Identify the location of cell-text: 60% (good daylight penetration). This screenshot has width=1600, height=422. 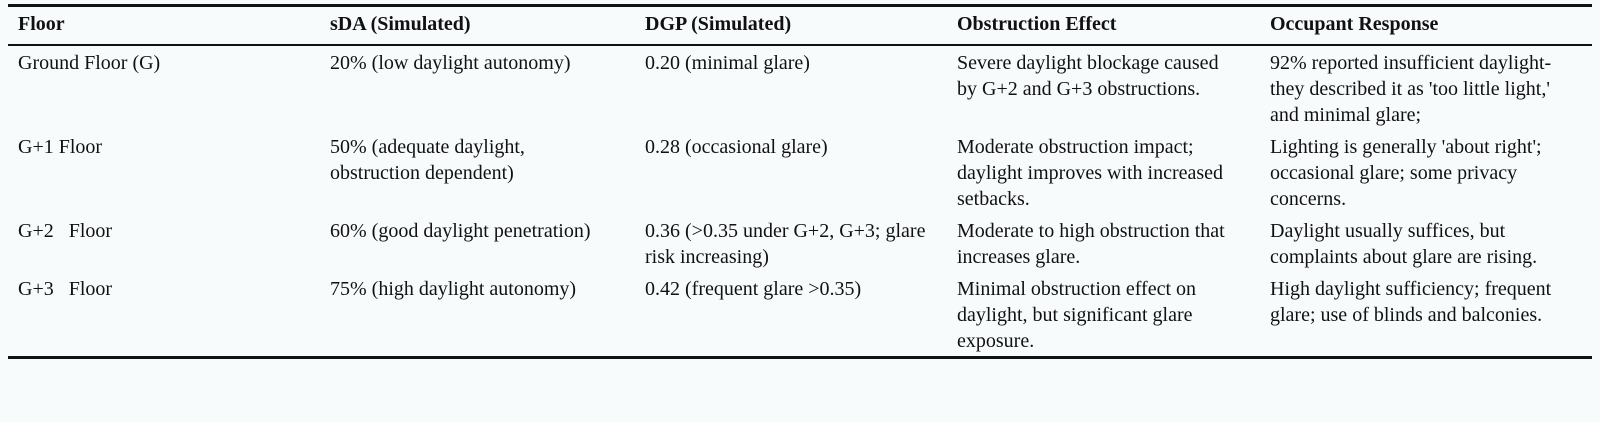
(460, 231).